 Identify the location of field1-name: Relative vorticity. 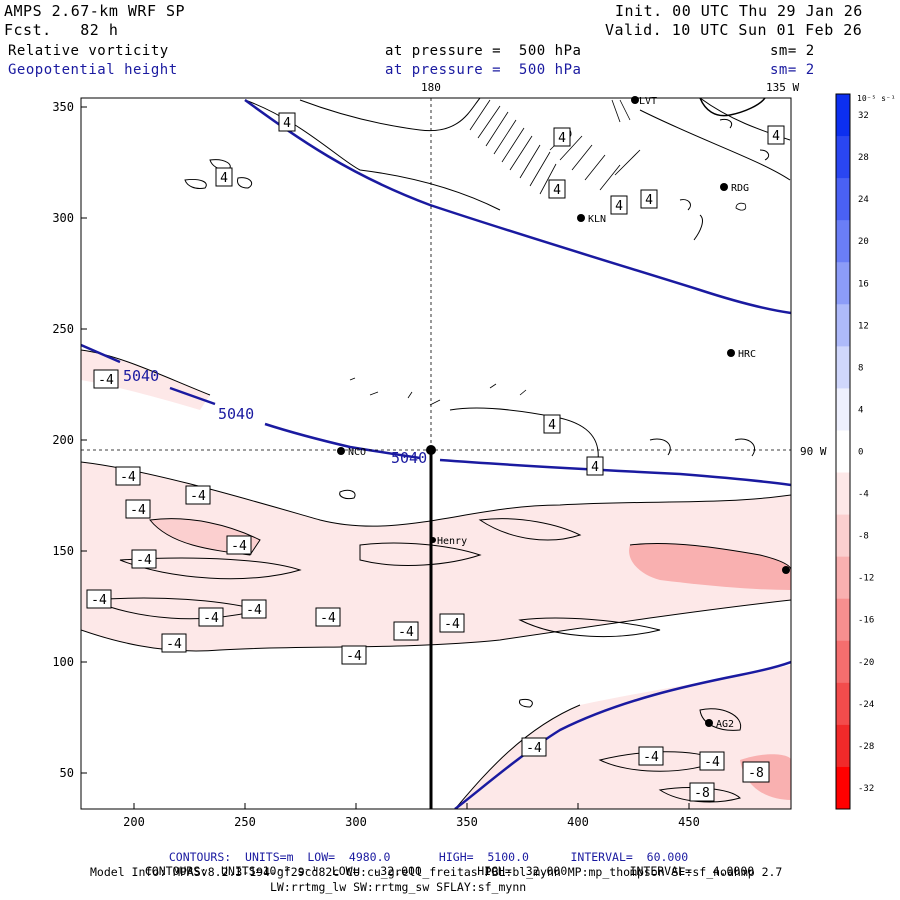
(88, 51).